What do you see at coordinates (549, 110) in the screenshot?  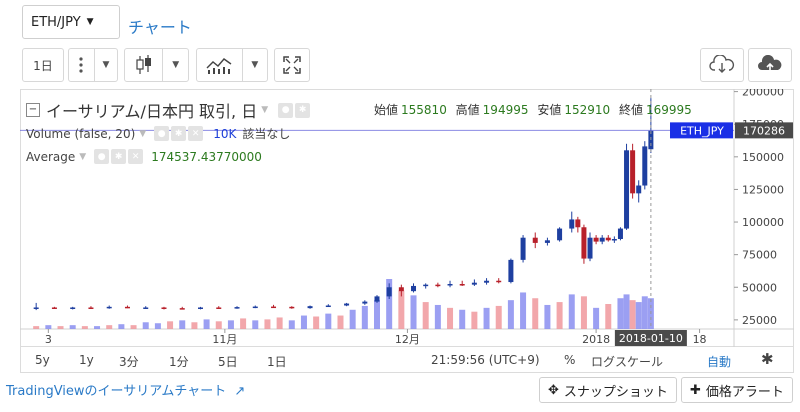 I see `low-label: 安値` at bounding box center [549, 110].